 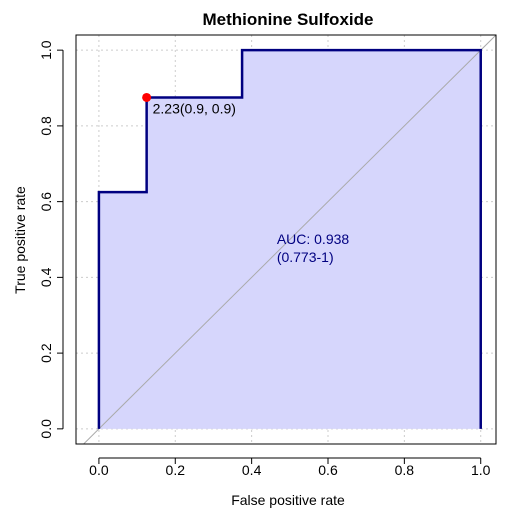 What do you see at coordinates (46, 126) in the screenshot?
I see `y-tick-label: 0.8` at bounding box center [46, 126].